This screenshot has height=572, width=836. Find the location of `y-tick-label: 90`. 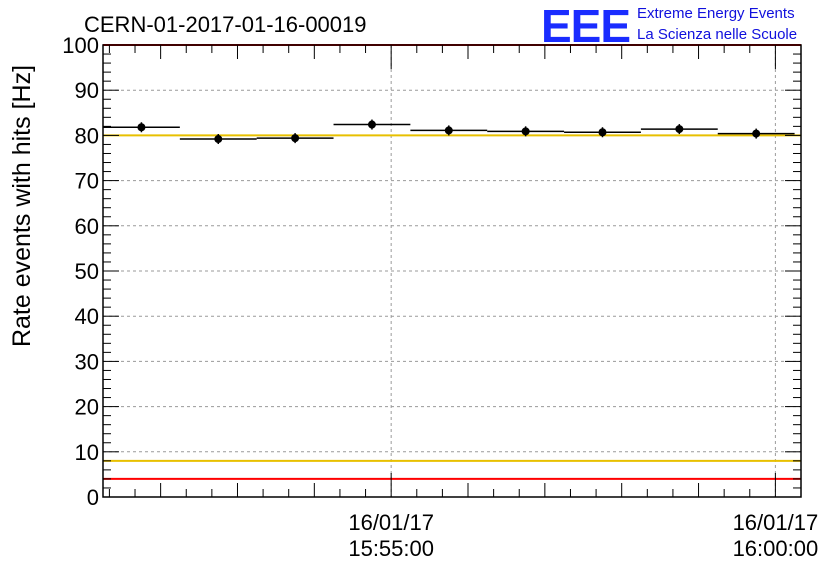

y-tick-label: 90 is located at coordinates (87, 90).